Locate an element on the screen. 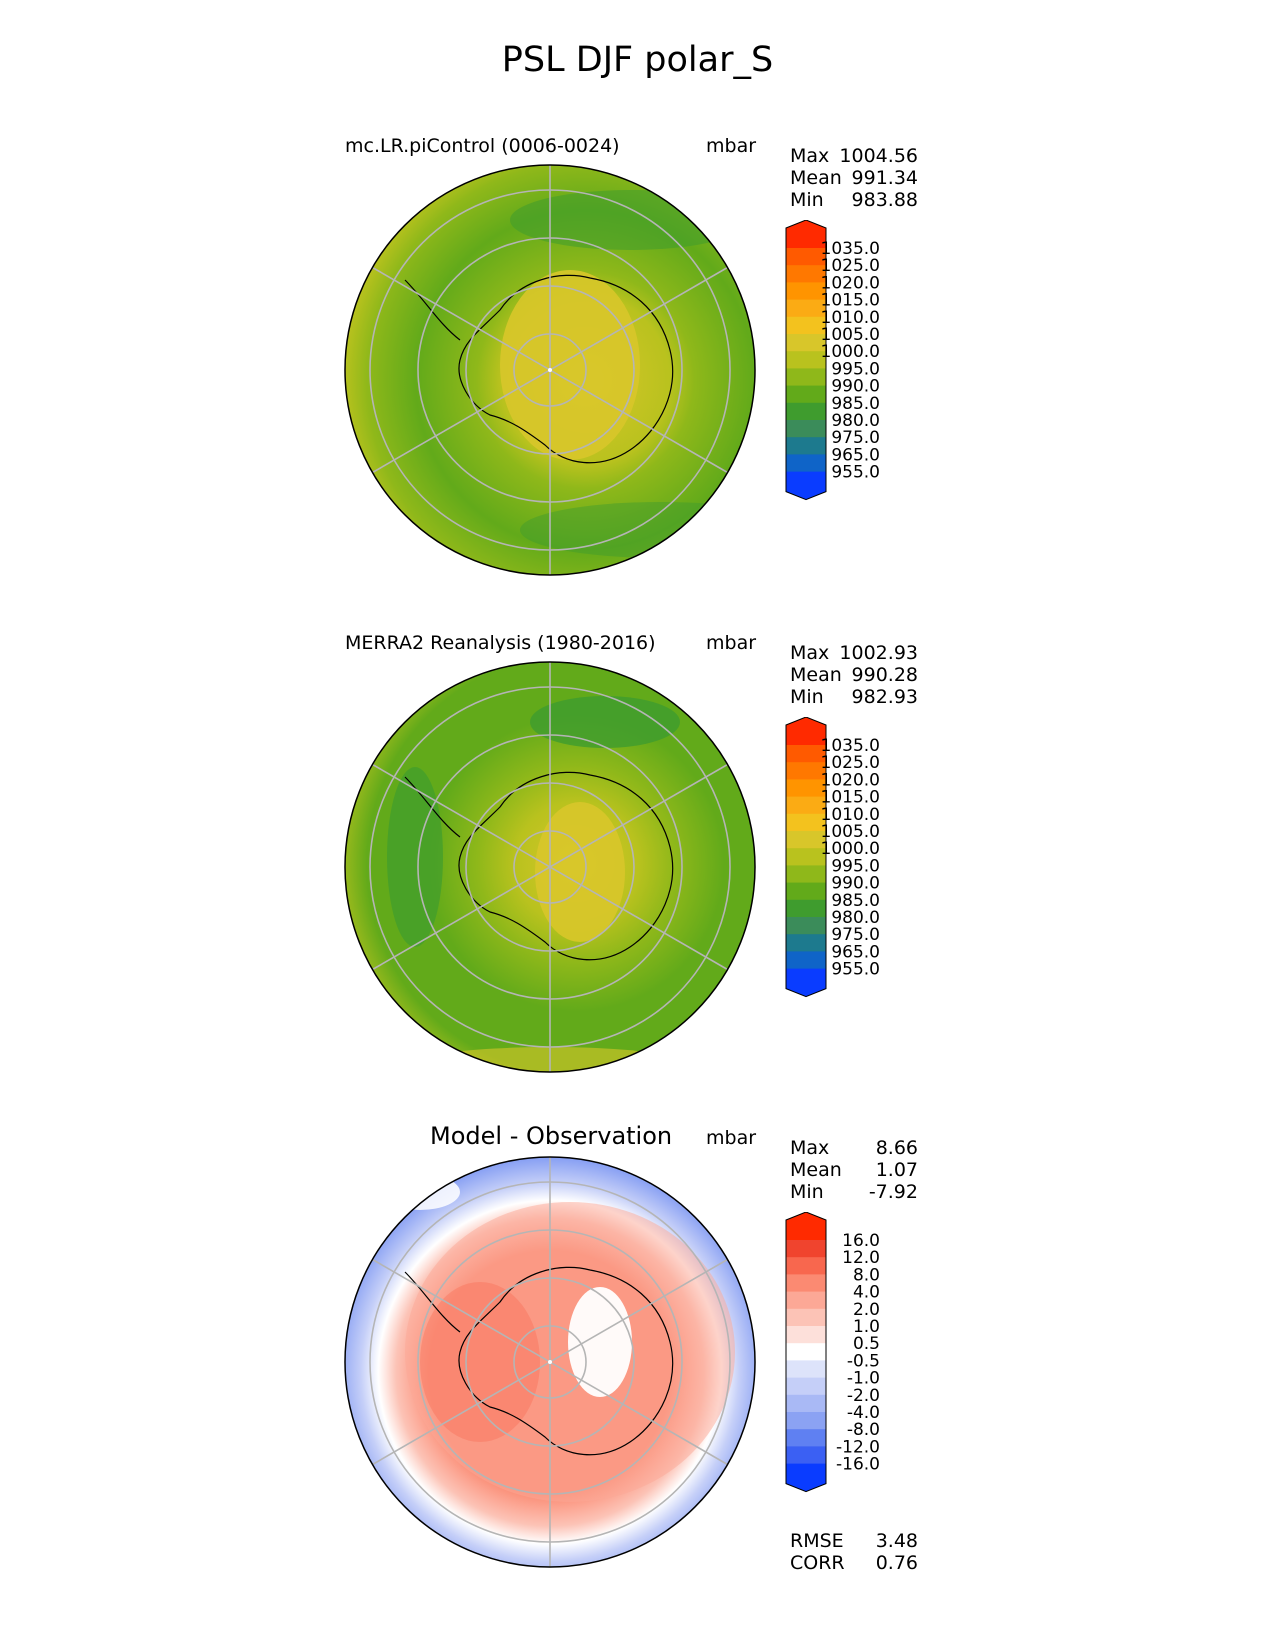 Image resolution: width=1275 pixels, height=1650 pixels. colorbar-tick-label: -4.0 is located at coordinates (863, 1413).